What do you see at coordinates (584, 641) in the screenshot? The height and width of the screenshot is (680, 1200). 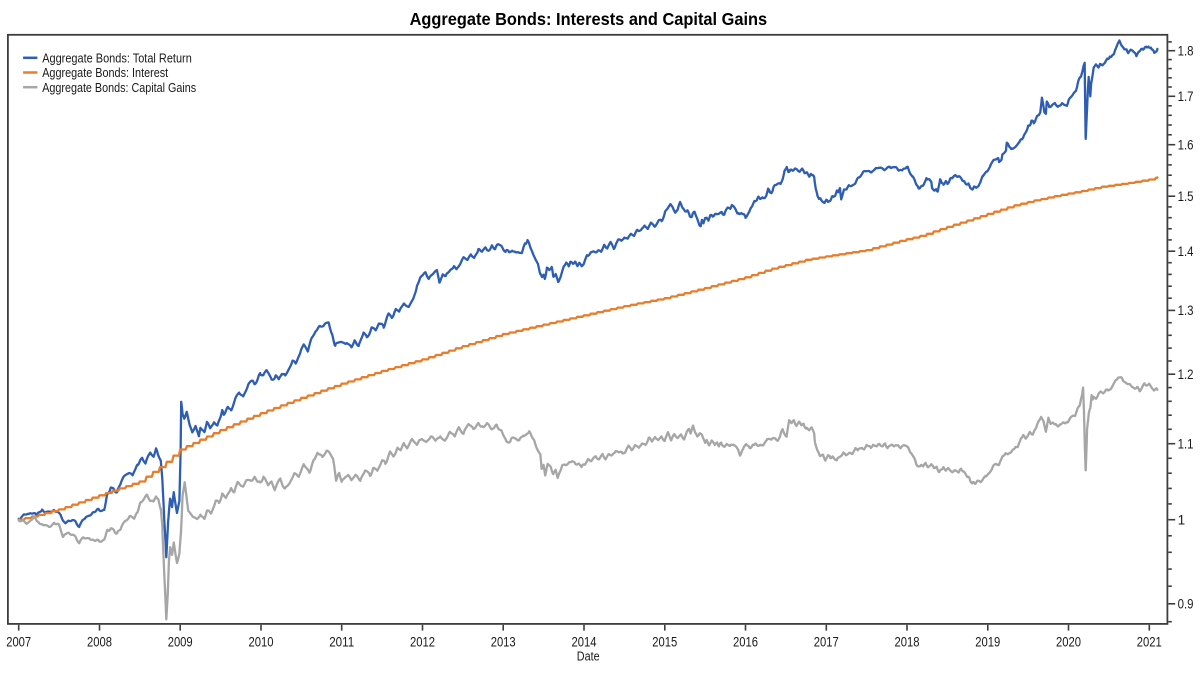 I see `svg-text: 2014` at bounding box center [584, 641].